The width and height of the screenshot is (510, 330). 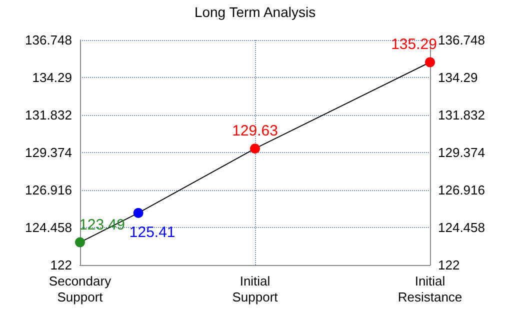 I want to click on data-label: 135.29, so click(x=414, y=45).